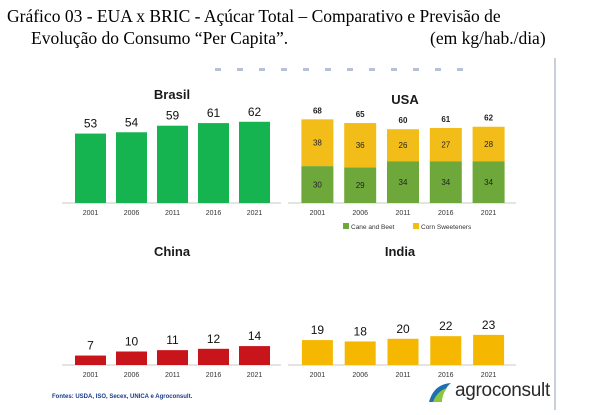 The width and height of the screenshot is (591, 415). I want to click on china-tick-label: 2006, so click(132, 375).